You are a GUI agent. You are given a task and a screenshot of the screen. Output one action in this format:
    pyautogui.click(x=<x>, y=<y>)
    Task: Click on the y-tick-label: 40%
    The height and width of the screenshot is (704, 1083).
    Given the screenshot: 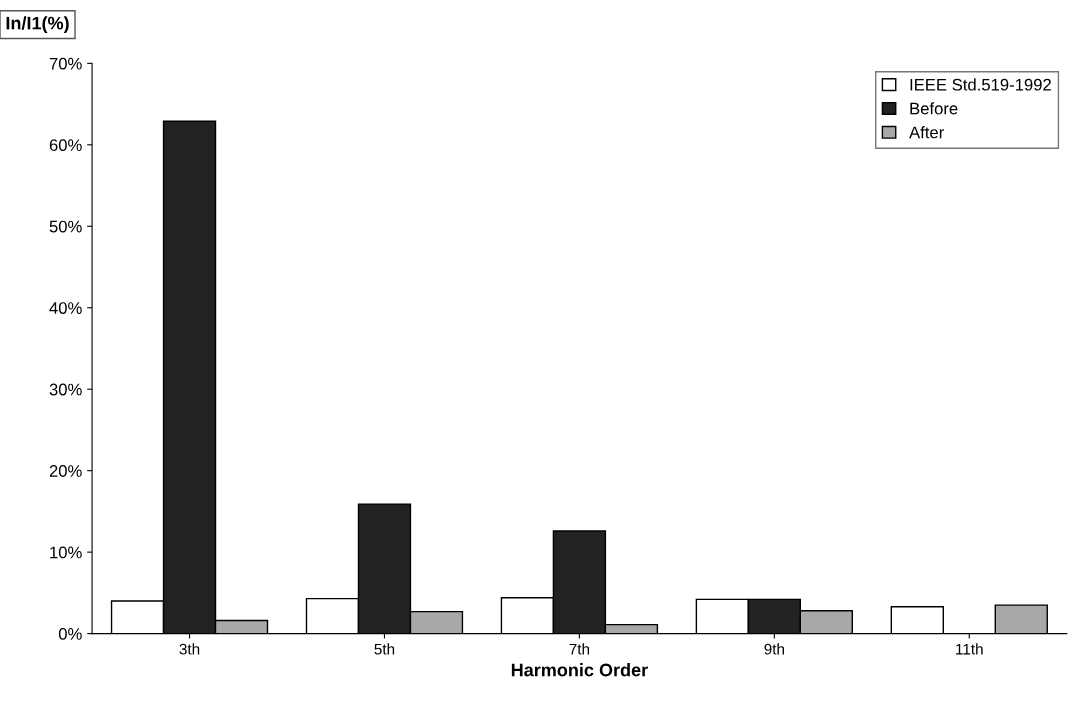 What is the action you would take?
    pyautogui.click(x=65, y=308)
    